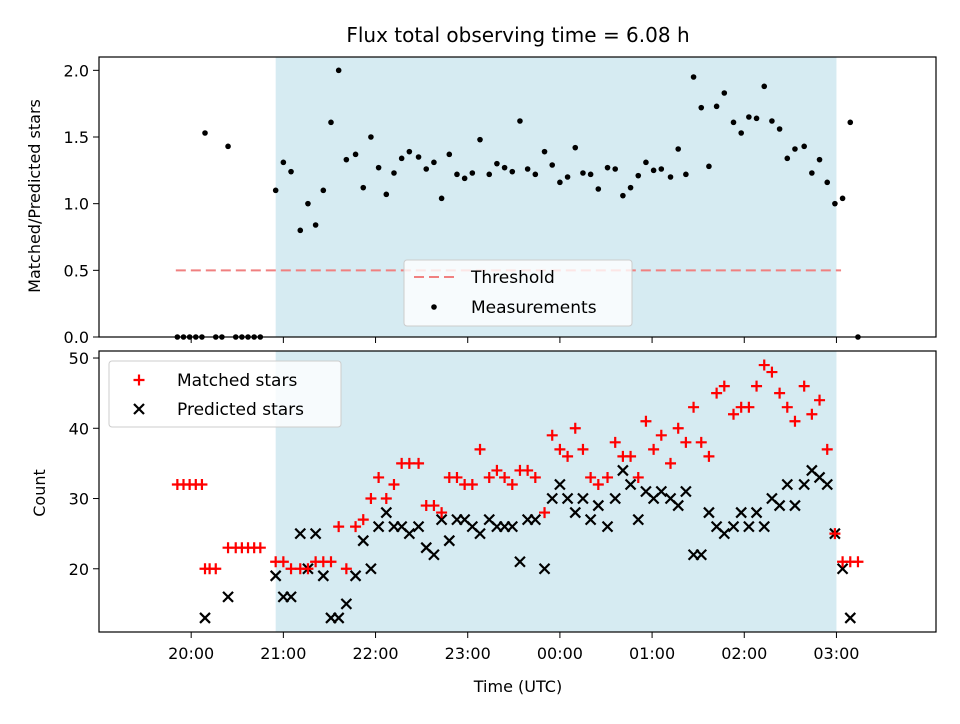 The height and width of the screenshot is (724, 960). What do you see at coordinates (76, 337) in the screenshot?
I see `top-y-tick-label: 0.0` at bounding box center [76, 337].